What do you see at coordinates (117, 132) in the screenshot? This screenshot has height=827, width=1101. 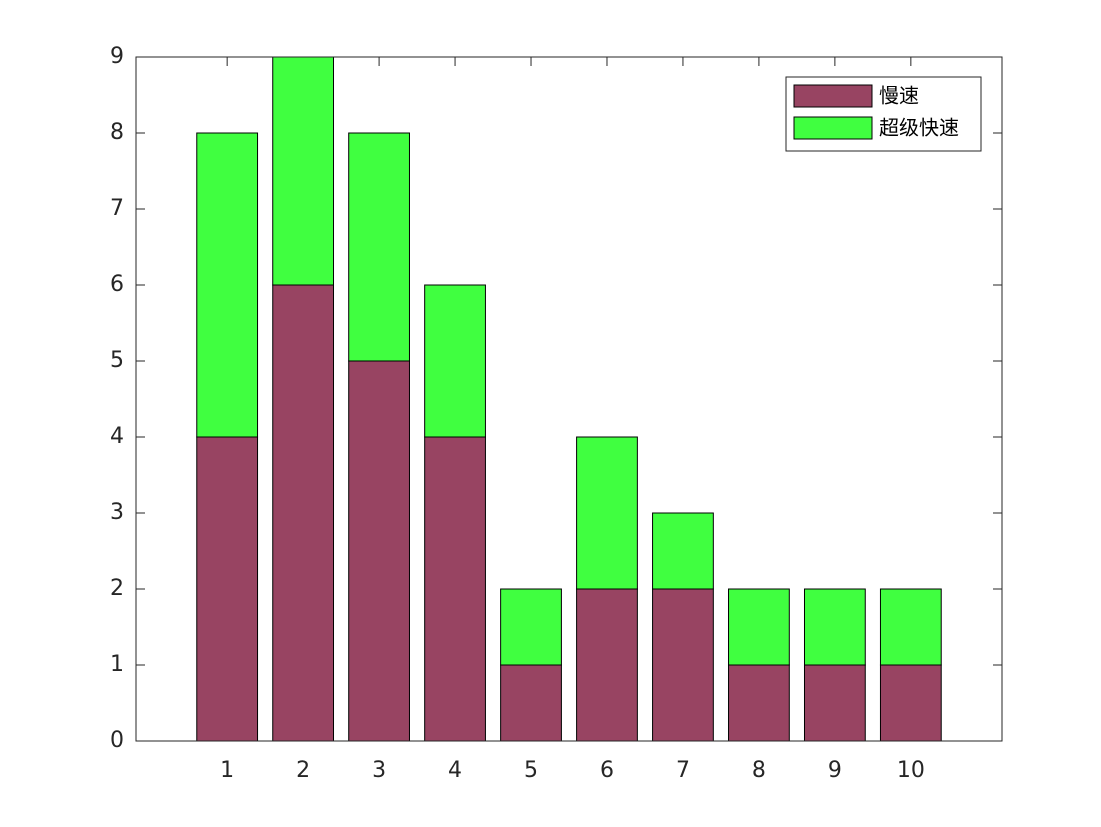 I see `y-tick-label: 8` at bounding box center [117, 132].